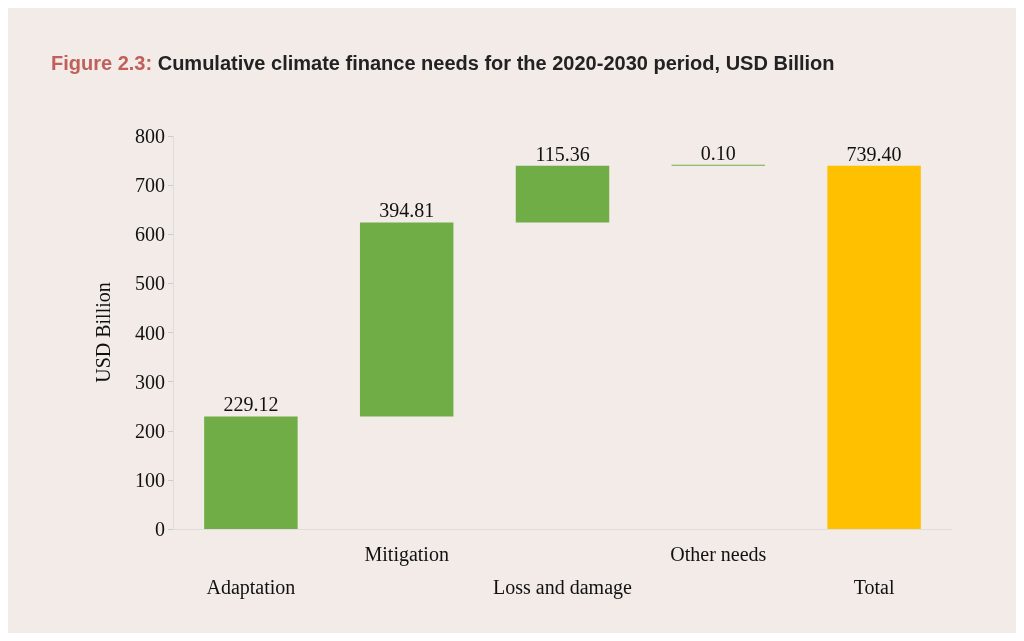  I want to click on chart-title: Figure 2.3: Cumulative climate finance needs for the 2020-2030 period, USD Billion, so click(443, 63).